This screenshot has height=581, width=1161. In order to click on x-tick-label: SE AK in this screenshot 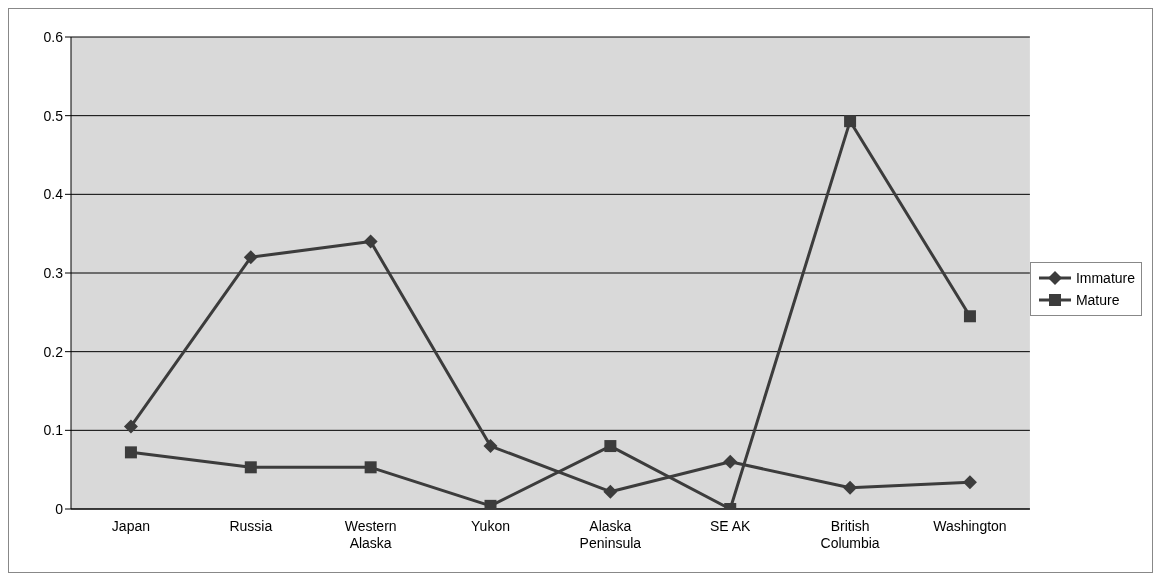, I will do `click(730, 526)`.